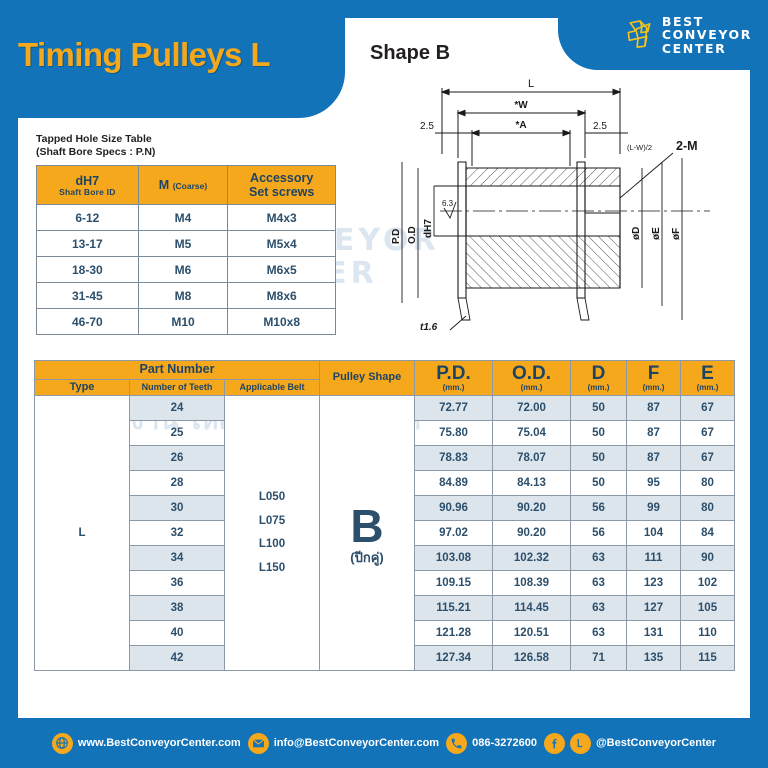 This screenshot has width=768, height=768. What do you see at coordinates (707, 558) in the screenshot?
I see `spec-cell-e: 90` at bounding box center [707, 558].